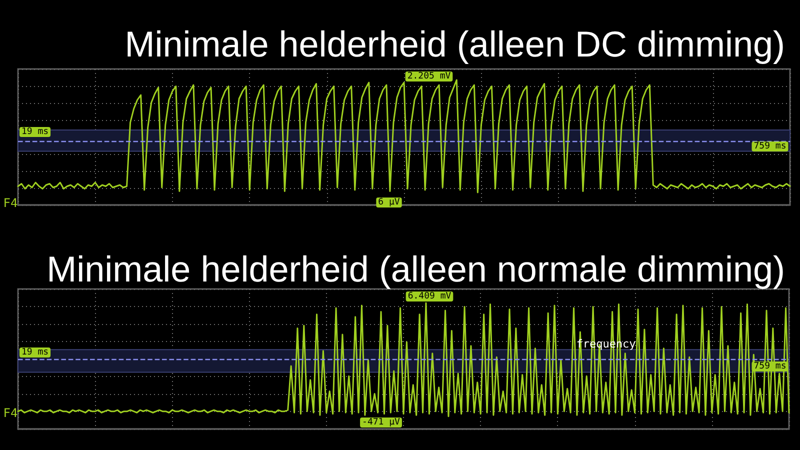 Image resolution: width=800 pixels, height=450 pixels. I want to click on text: 6.409 mV, so click(430, 297).